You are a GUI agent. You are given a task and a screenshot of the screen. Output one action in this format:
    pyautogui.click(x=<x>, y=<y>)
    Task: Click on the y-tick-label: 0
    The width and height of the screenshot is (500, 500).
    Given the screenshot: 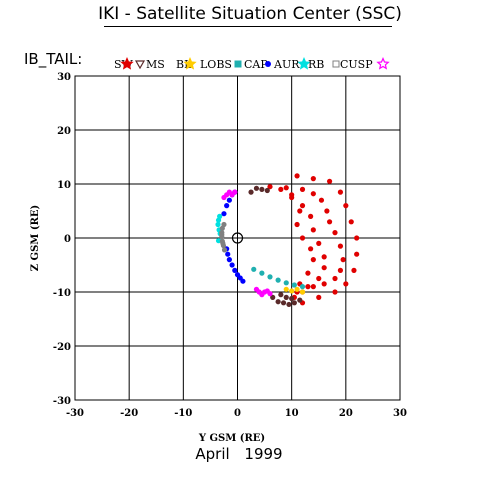 What is the action you would take?
    pyautogui.click(x=67, y=239)
    